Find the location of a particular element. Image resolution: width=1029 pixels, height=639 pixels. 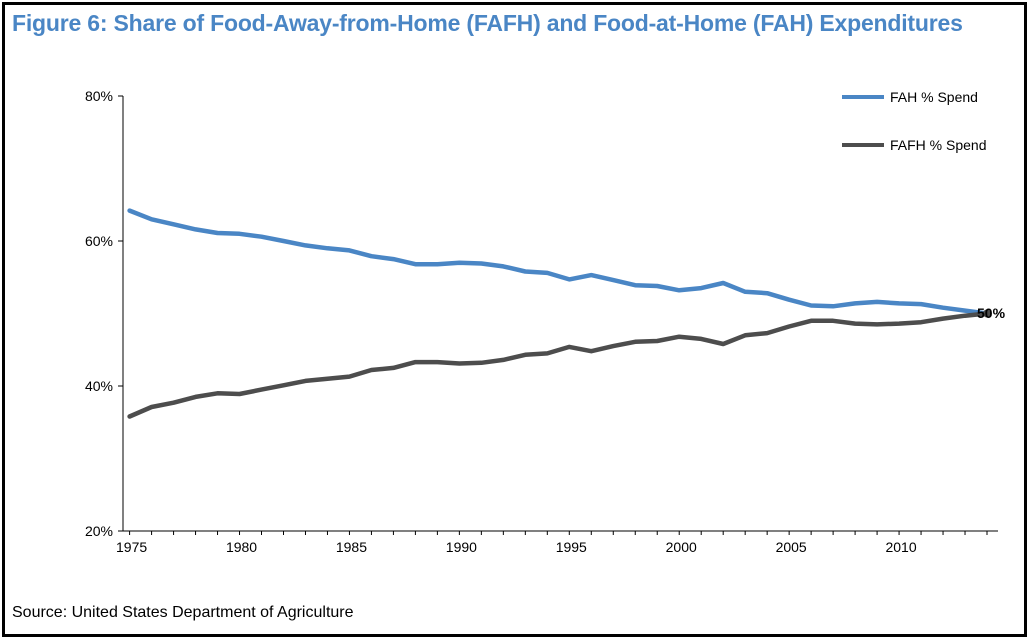

end-point-marker is located at coordinates (987, 313).